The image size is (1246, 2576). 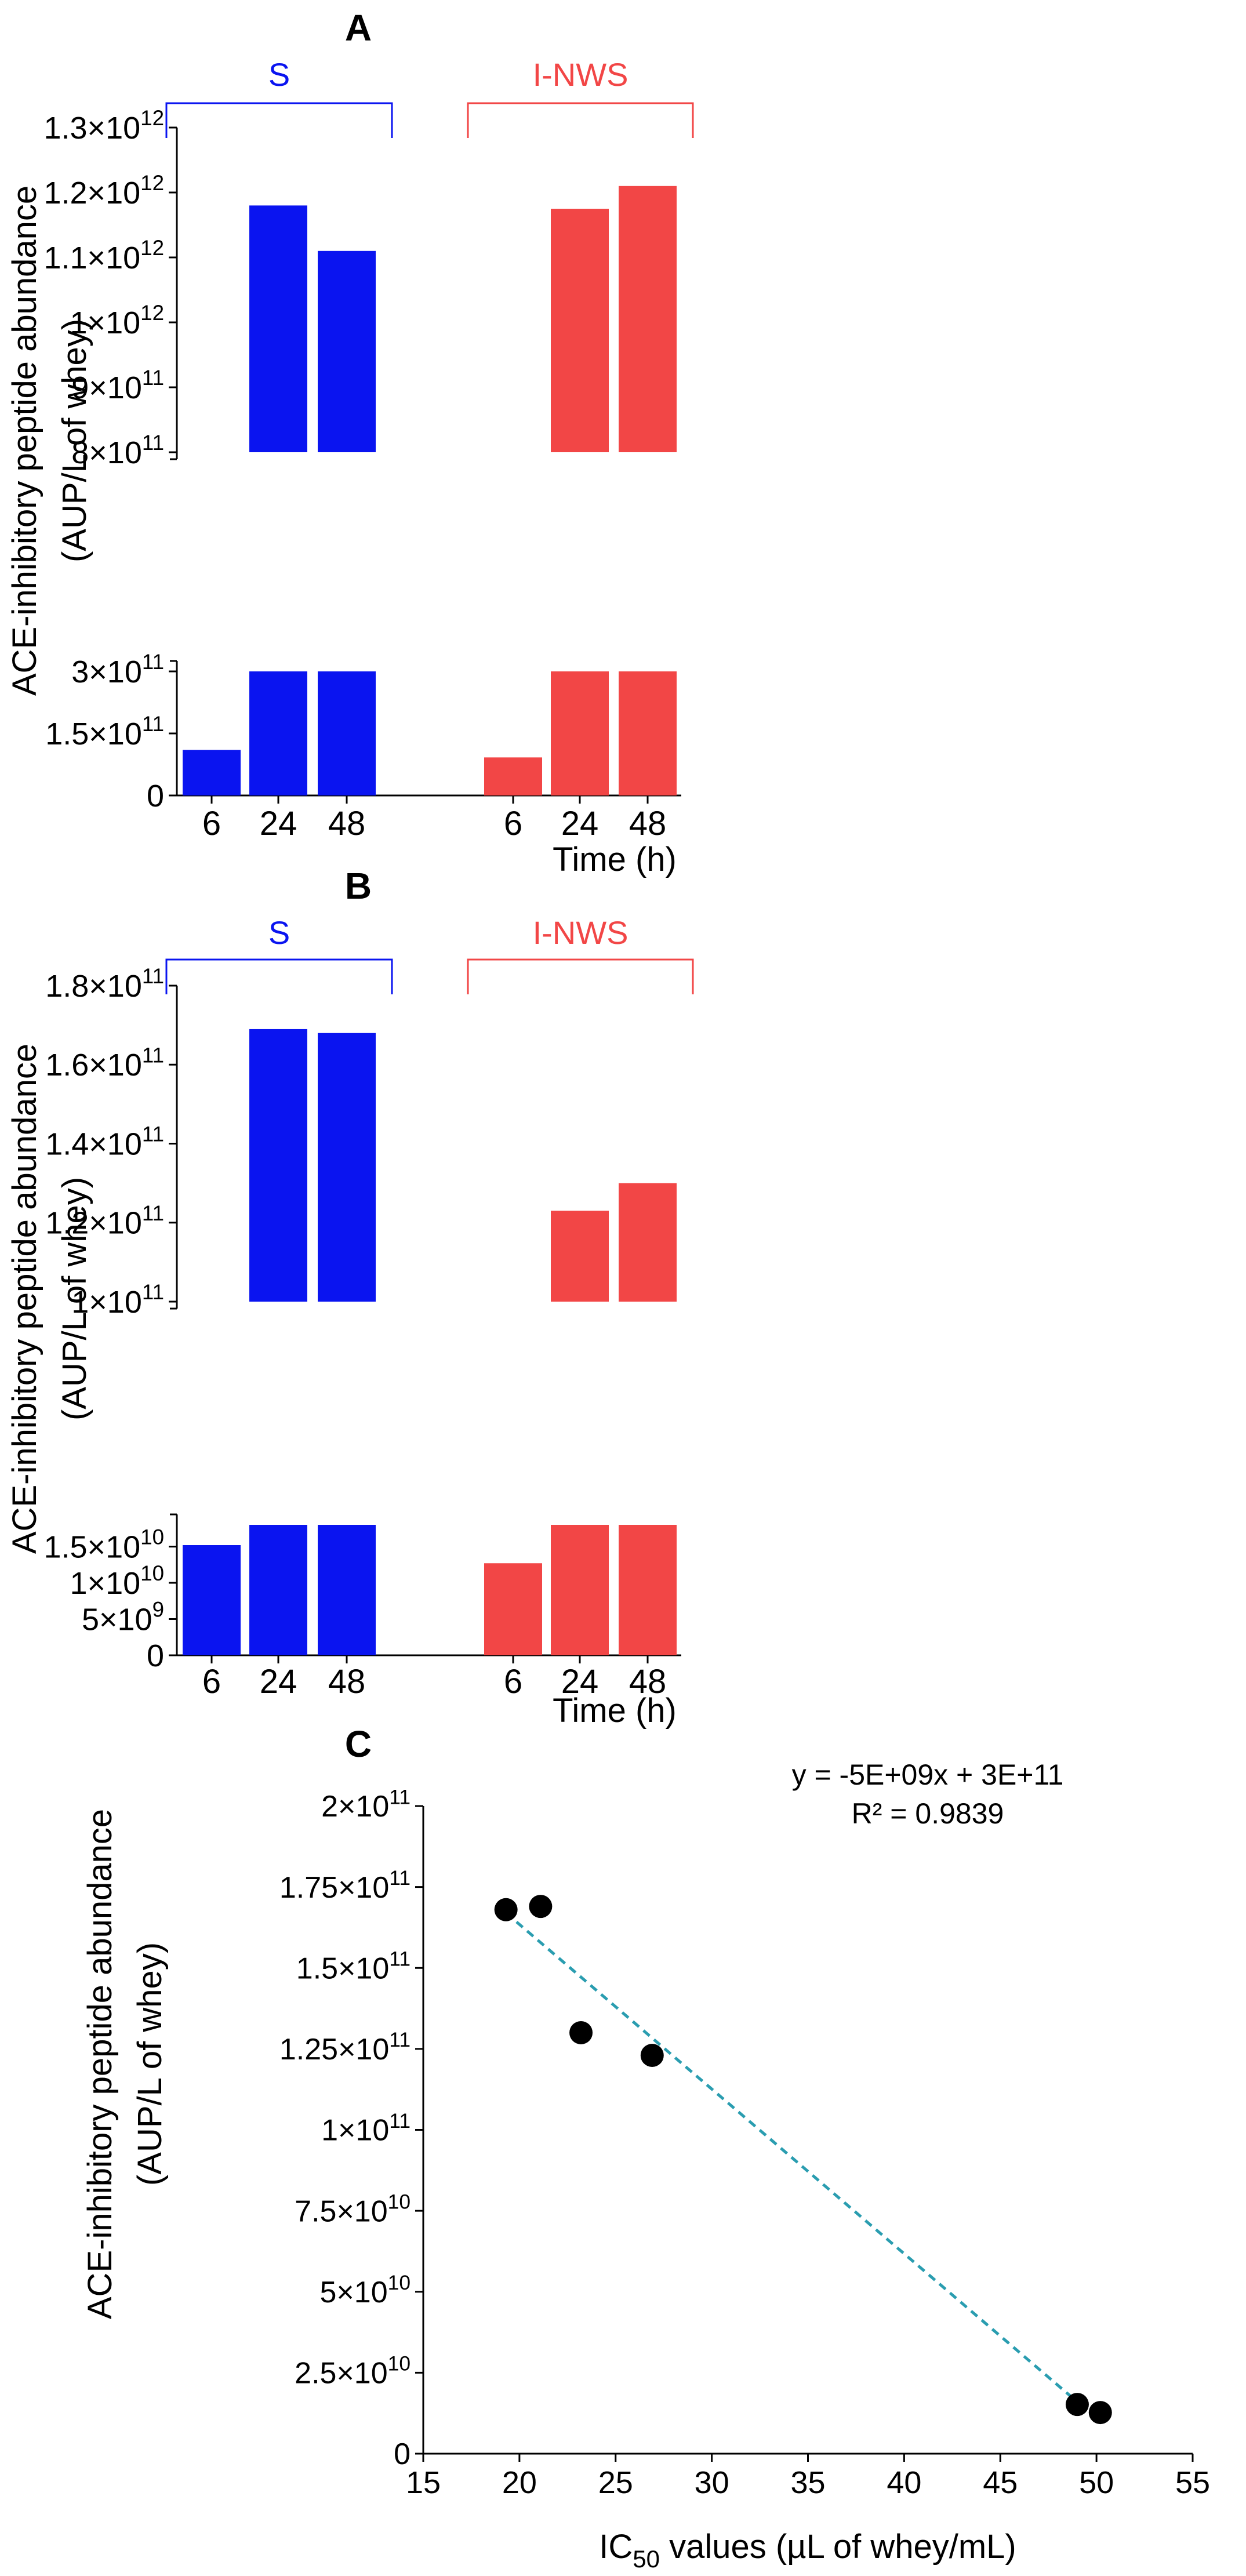 I want to click on y-tick-label-lower-a-1-mantissa: 1.5×10, so click(x=93, y=734).